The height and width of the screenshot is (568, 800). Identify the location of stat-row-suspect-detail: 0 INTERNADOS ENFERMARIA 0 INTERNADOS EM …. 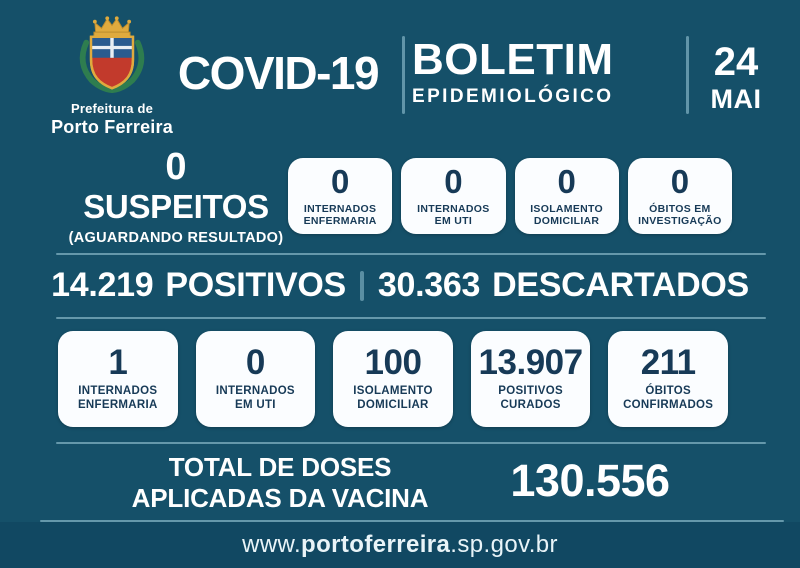
(510, 196).